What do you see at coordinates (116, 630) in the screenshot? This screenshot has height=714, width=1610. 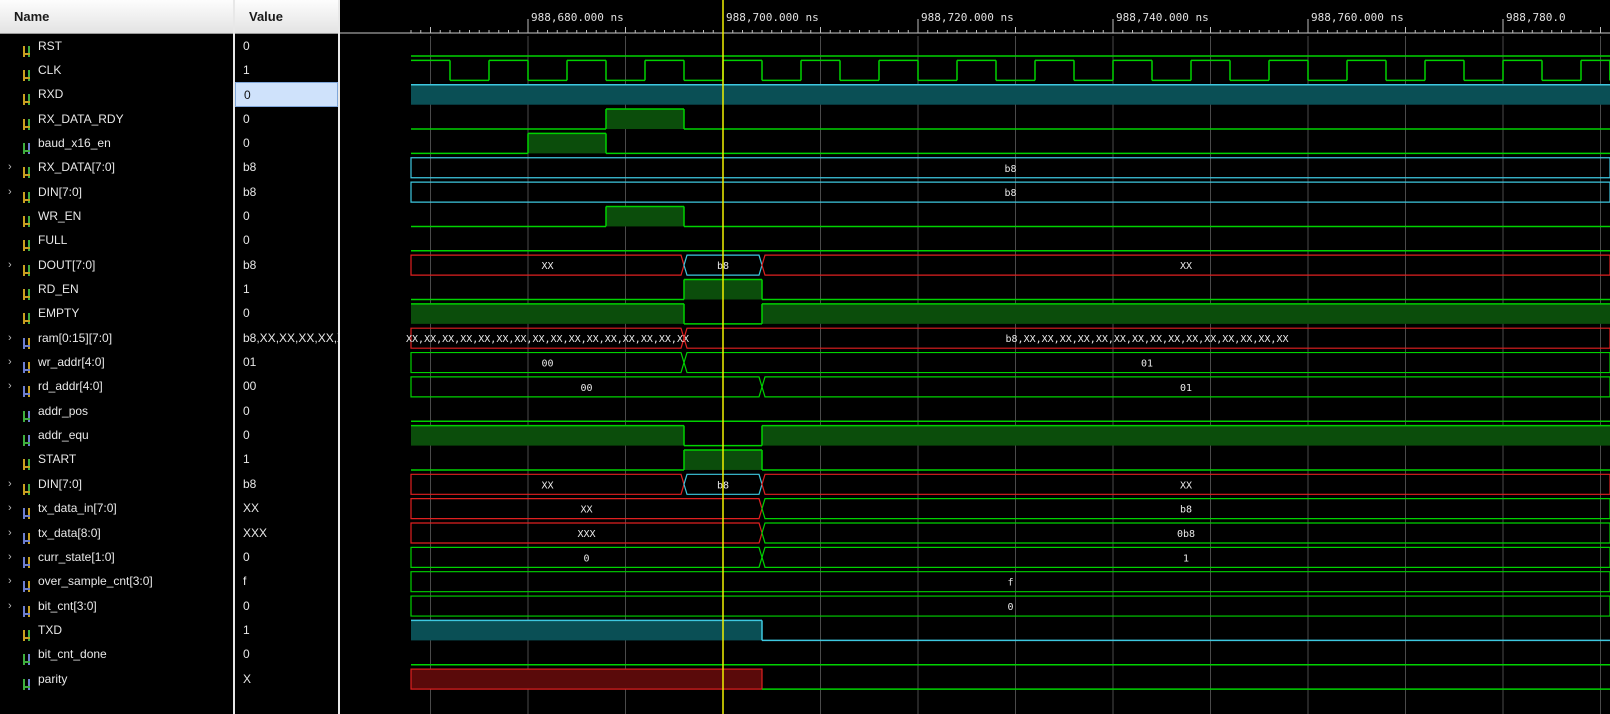 I see `signal-name-row: TXD` at bounding box center [116, 630].